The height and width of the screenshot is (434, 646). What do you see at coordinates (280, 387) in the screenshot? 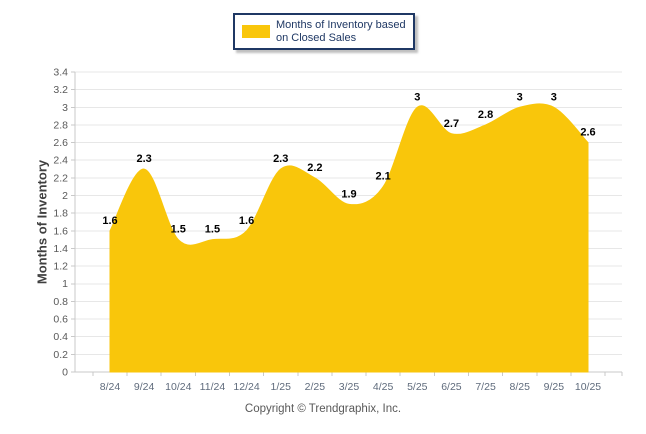
I see `x-tick-label: 1/25` at bounding box center [280, 387].